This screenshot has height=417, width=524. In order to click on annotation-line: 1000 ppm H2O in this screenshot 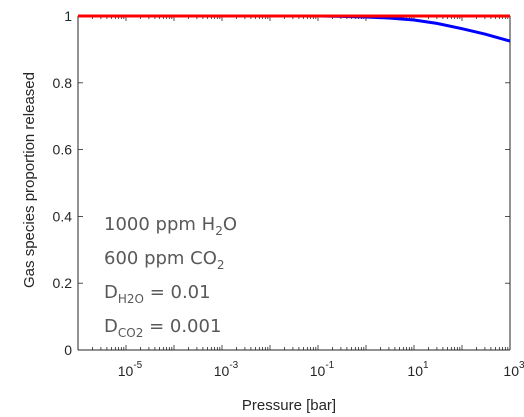, I will do `click(170, 226)`.